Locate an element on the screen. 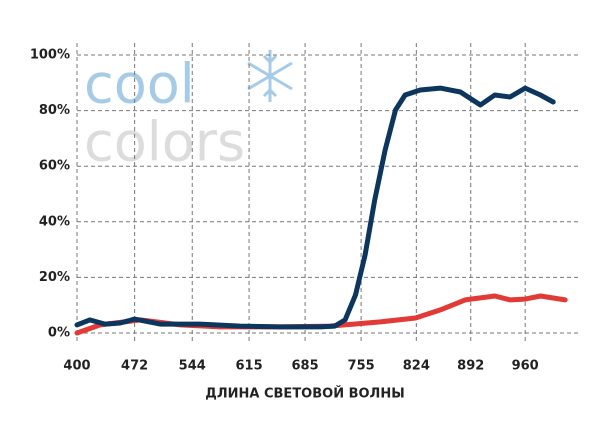 This screenshot has width=607, height=431. x-tick-label: 685 is located at coordinates (305, 366).